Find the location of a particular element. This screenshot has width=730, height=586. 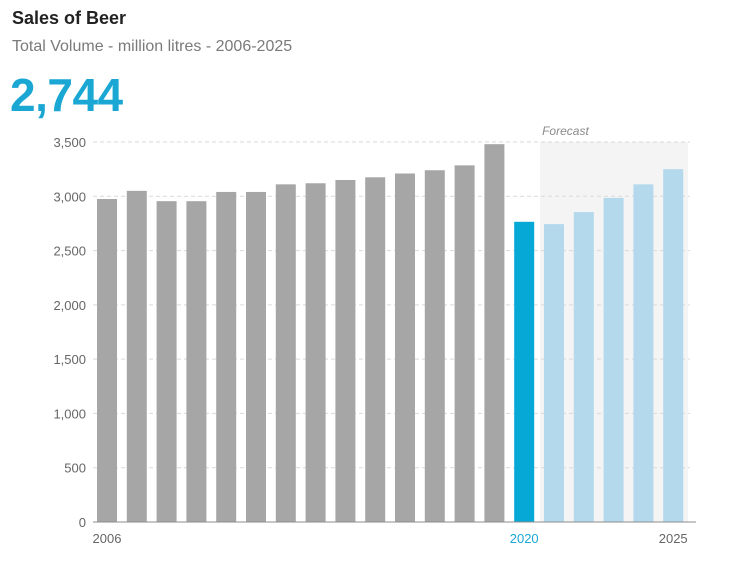

x-tick-label: 2020 is located at coordinates (524, 538).